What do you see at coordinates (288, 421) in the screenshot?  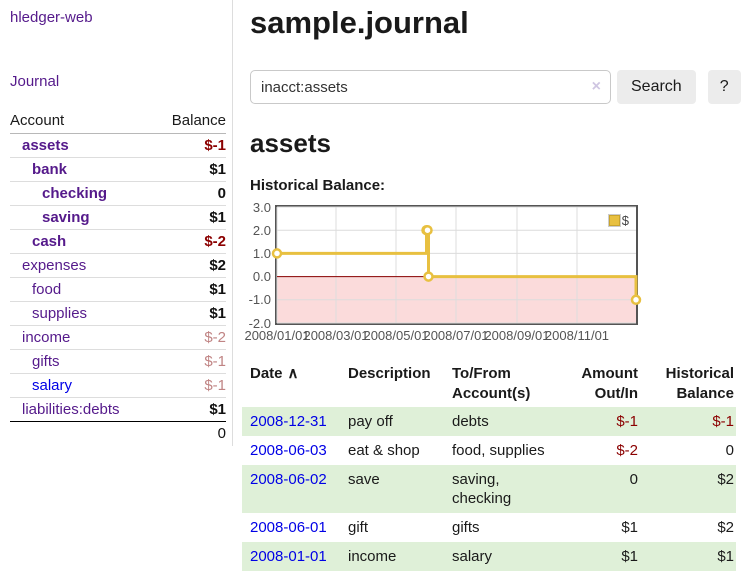 I see `transaction-date-link: 2008-12-31` at bounding box center [288, 421].